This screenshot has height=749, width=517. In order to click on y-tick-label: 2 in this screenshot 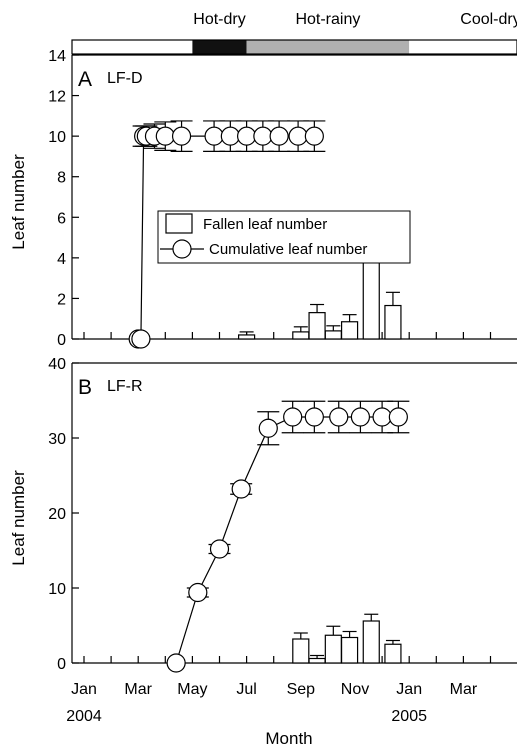, I will do `click(61, 299)`.